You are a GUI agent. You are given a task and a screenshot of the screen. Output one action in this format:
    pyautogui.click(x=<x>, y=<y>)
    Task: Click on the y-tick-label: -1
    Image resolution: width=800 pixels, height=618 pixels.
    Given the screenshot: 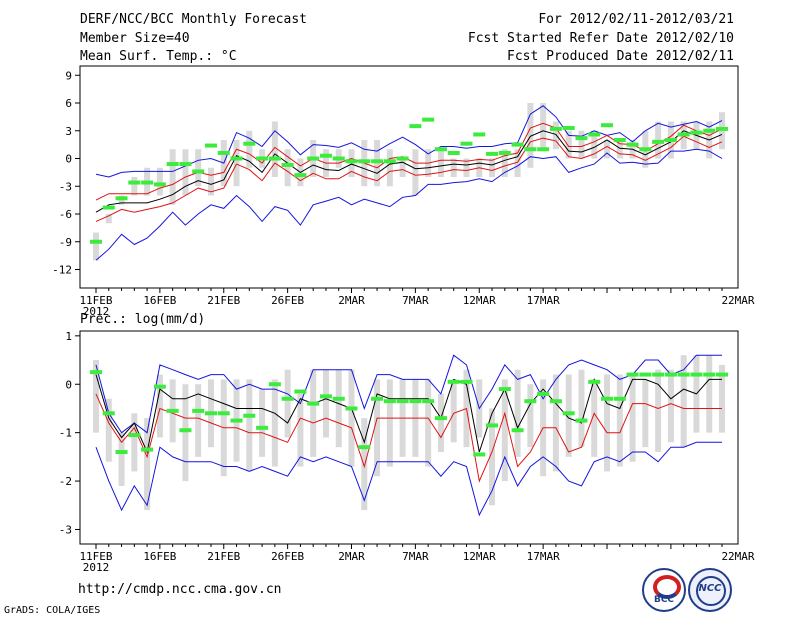 What is the action you would take?
    pyautogui.click(x=65, y=433)
    